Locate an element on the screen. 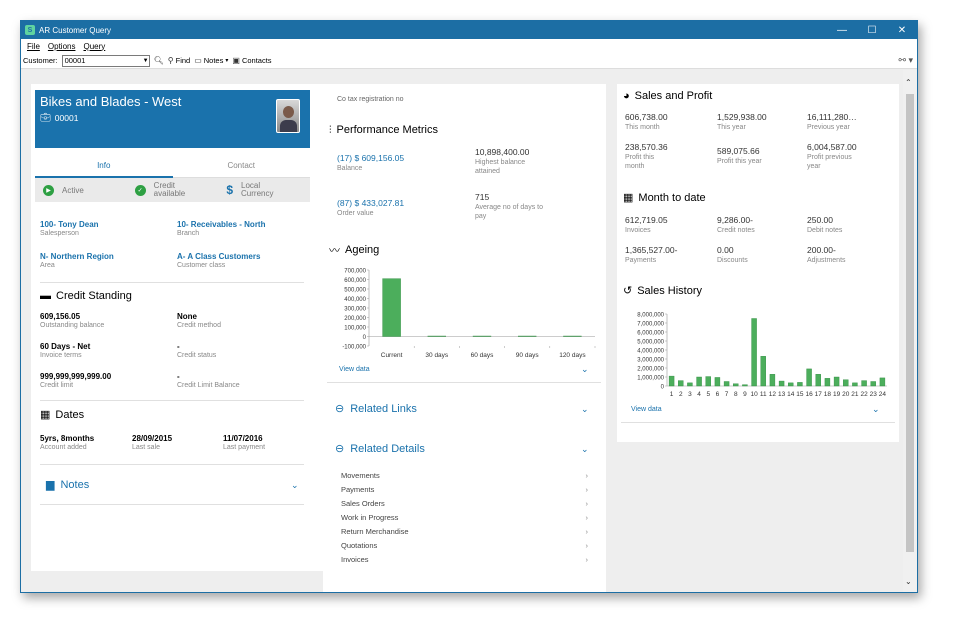 This screenshot has width=960, height=634. chevron-down-icon: ▼ is located at coordinates (145, 60).